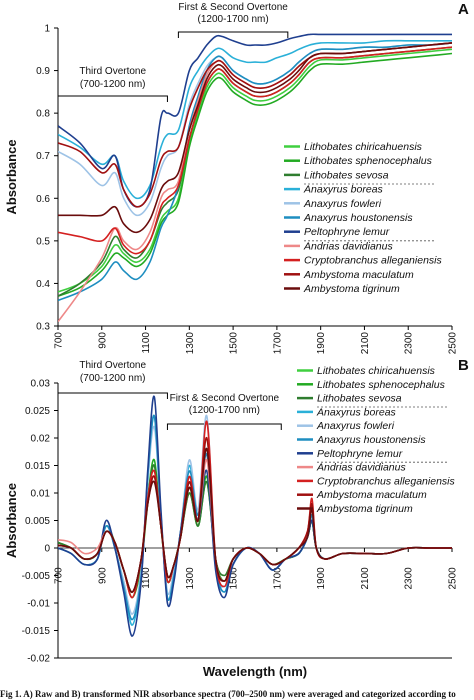  Describe the element at coordinates (43, 327) in the screenshot. I see `y-tick-label: 0.3` at that location.